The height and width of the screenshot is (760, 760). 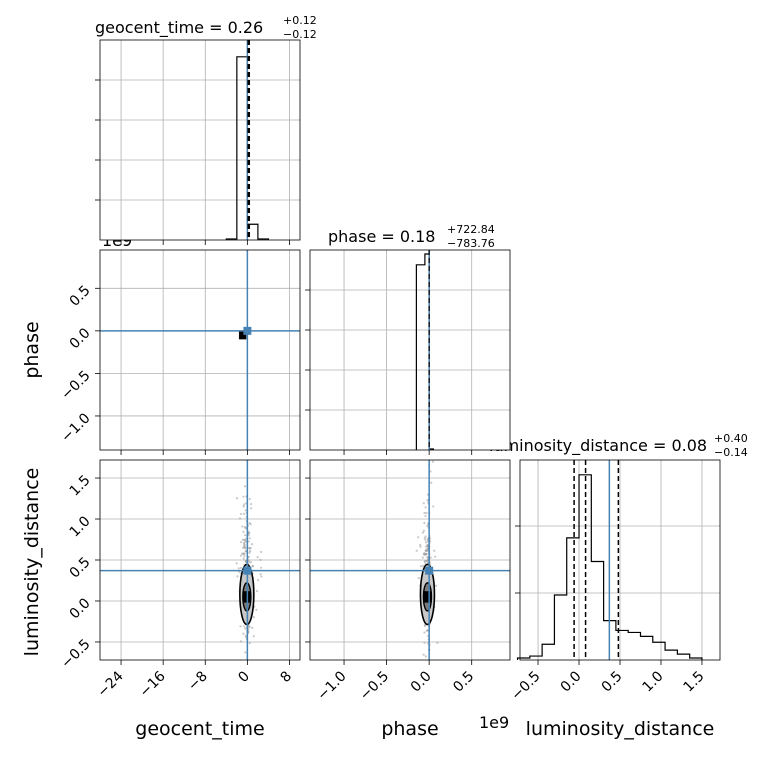 What do you see at coordinates (471, 229) in the screenshot?
I see `title-phase-plus: +722.84` at bounding box center [471, 229].